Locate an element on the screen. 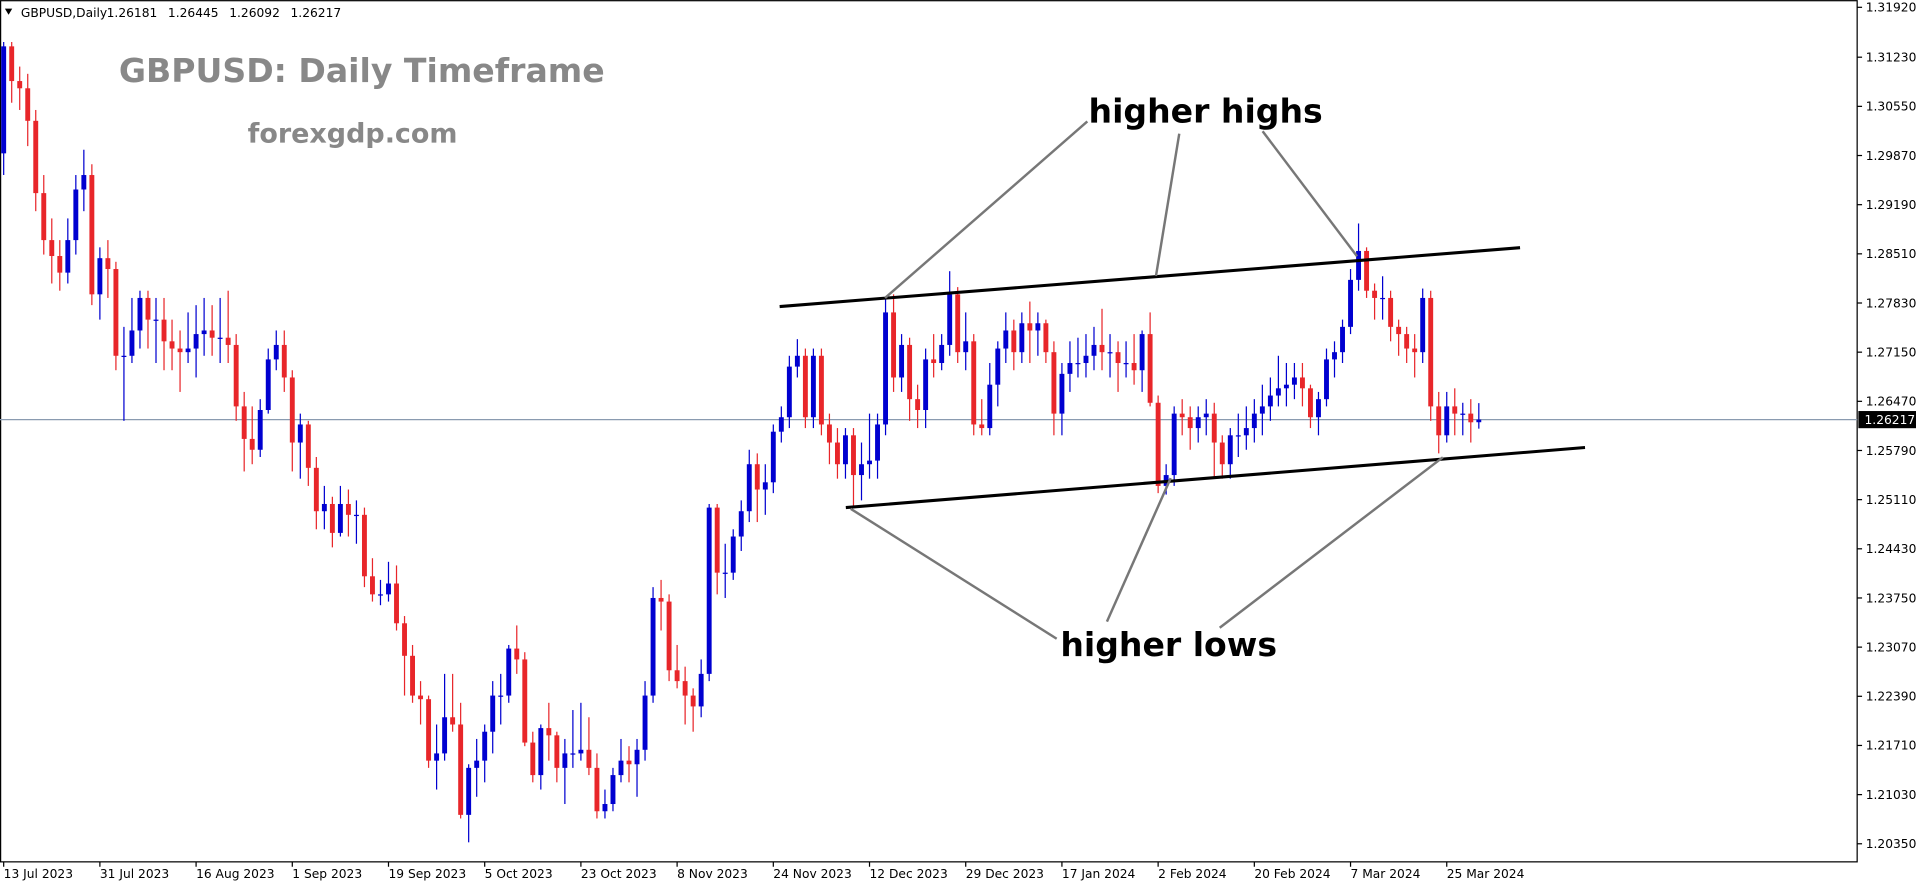 This screenshot has height=884, width=1916. x-tick-label: 13 Jul 2023 is located at coordinates (38, 874).